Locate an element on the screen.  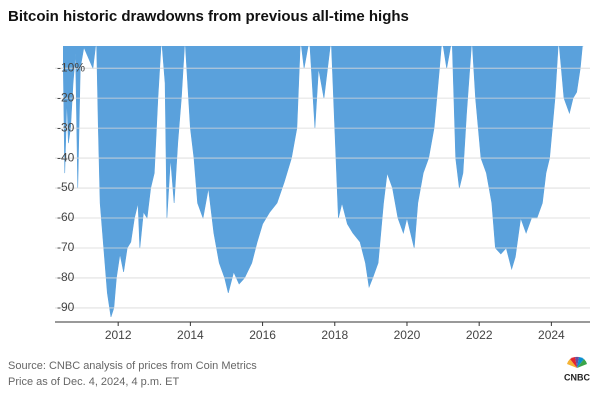
x-tick-label: 2016 is located at coordinates (262, 335).